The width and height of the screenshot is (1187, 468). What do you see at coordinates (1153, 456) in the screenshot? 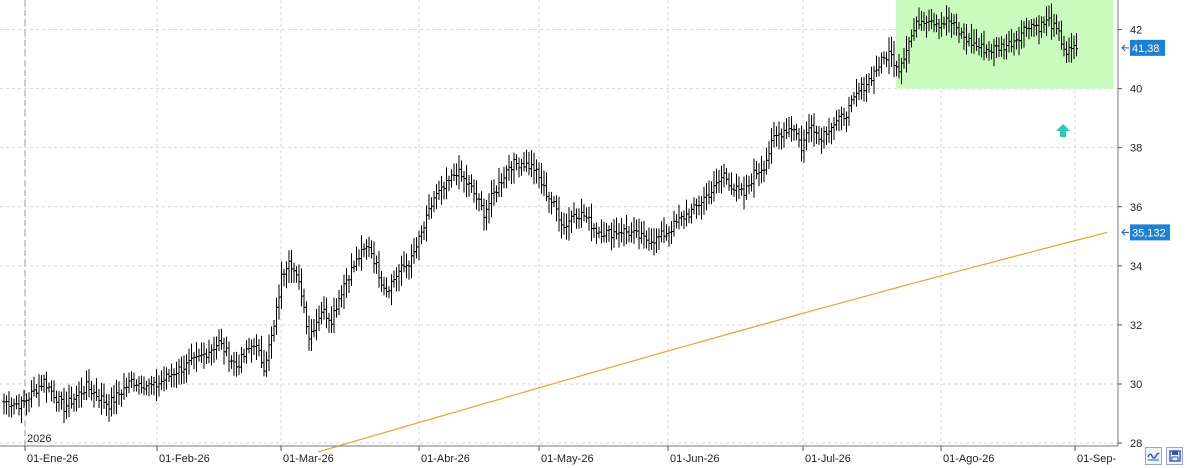
I see `wave-icon` at bounding box center [1153, 456].